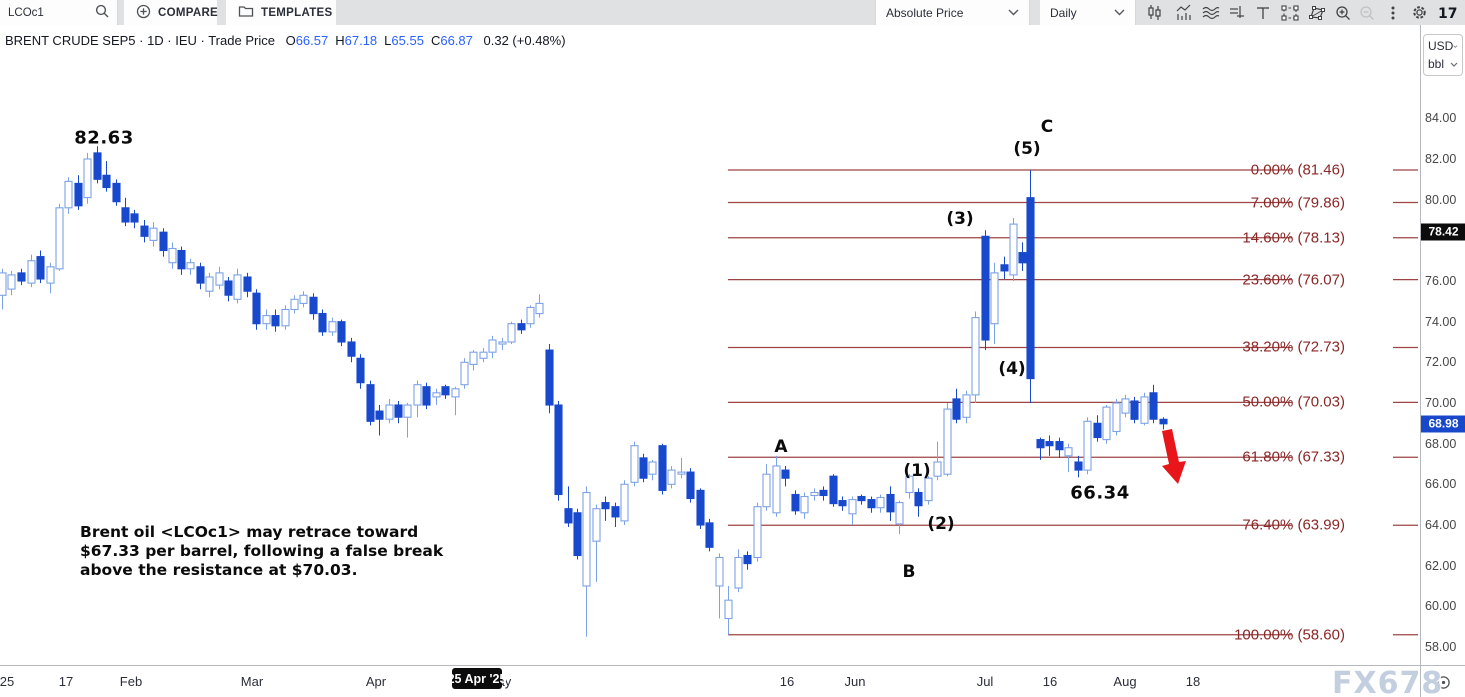 The height and width of the screenshot is (697, 1465). Describe the element at coordinates (1441, 443) in the screenshot. I see `price-tick: 68.00` at that location.